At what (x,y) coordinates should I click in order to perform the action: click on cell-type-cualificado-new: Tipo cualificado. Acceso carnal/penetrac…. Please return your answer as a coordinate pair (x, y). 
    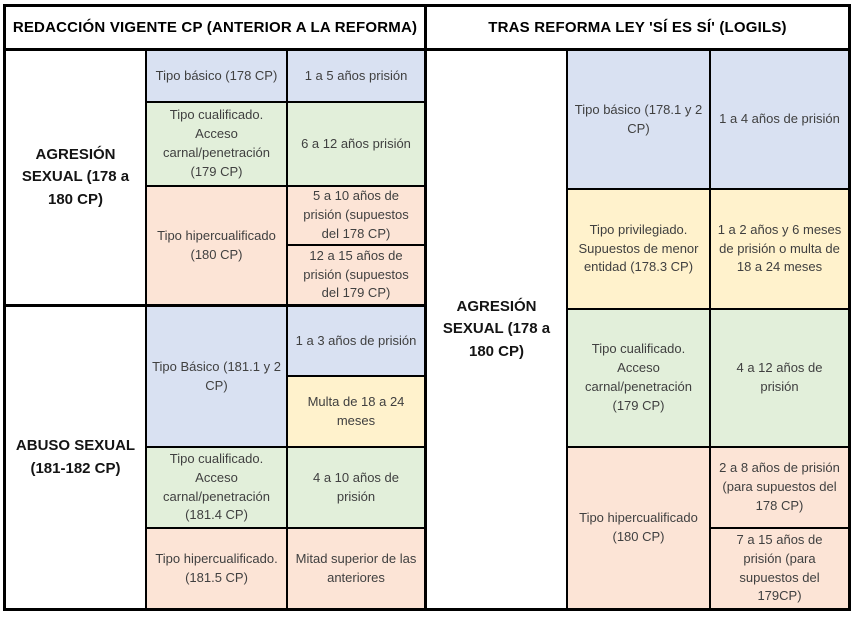
    Looking at the image, I should click on (638, 378).